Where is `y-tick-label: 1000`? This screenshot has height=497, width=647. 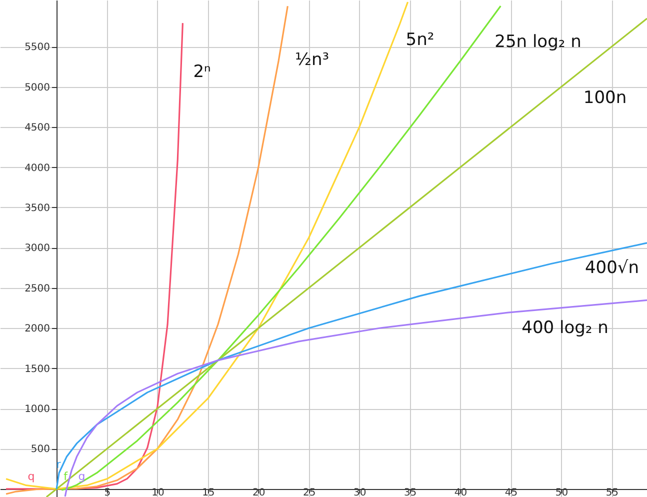 y-tick-label: 1000 is located at coordinates (37, 410).